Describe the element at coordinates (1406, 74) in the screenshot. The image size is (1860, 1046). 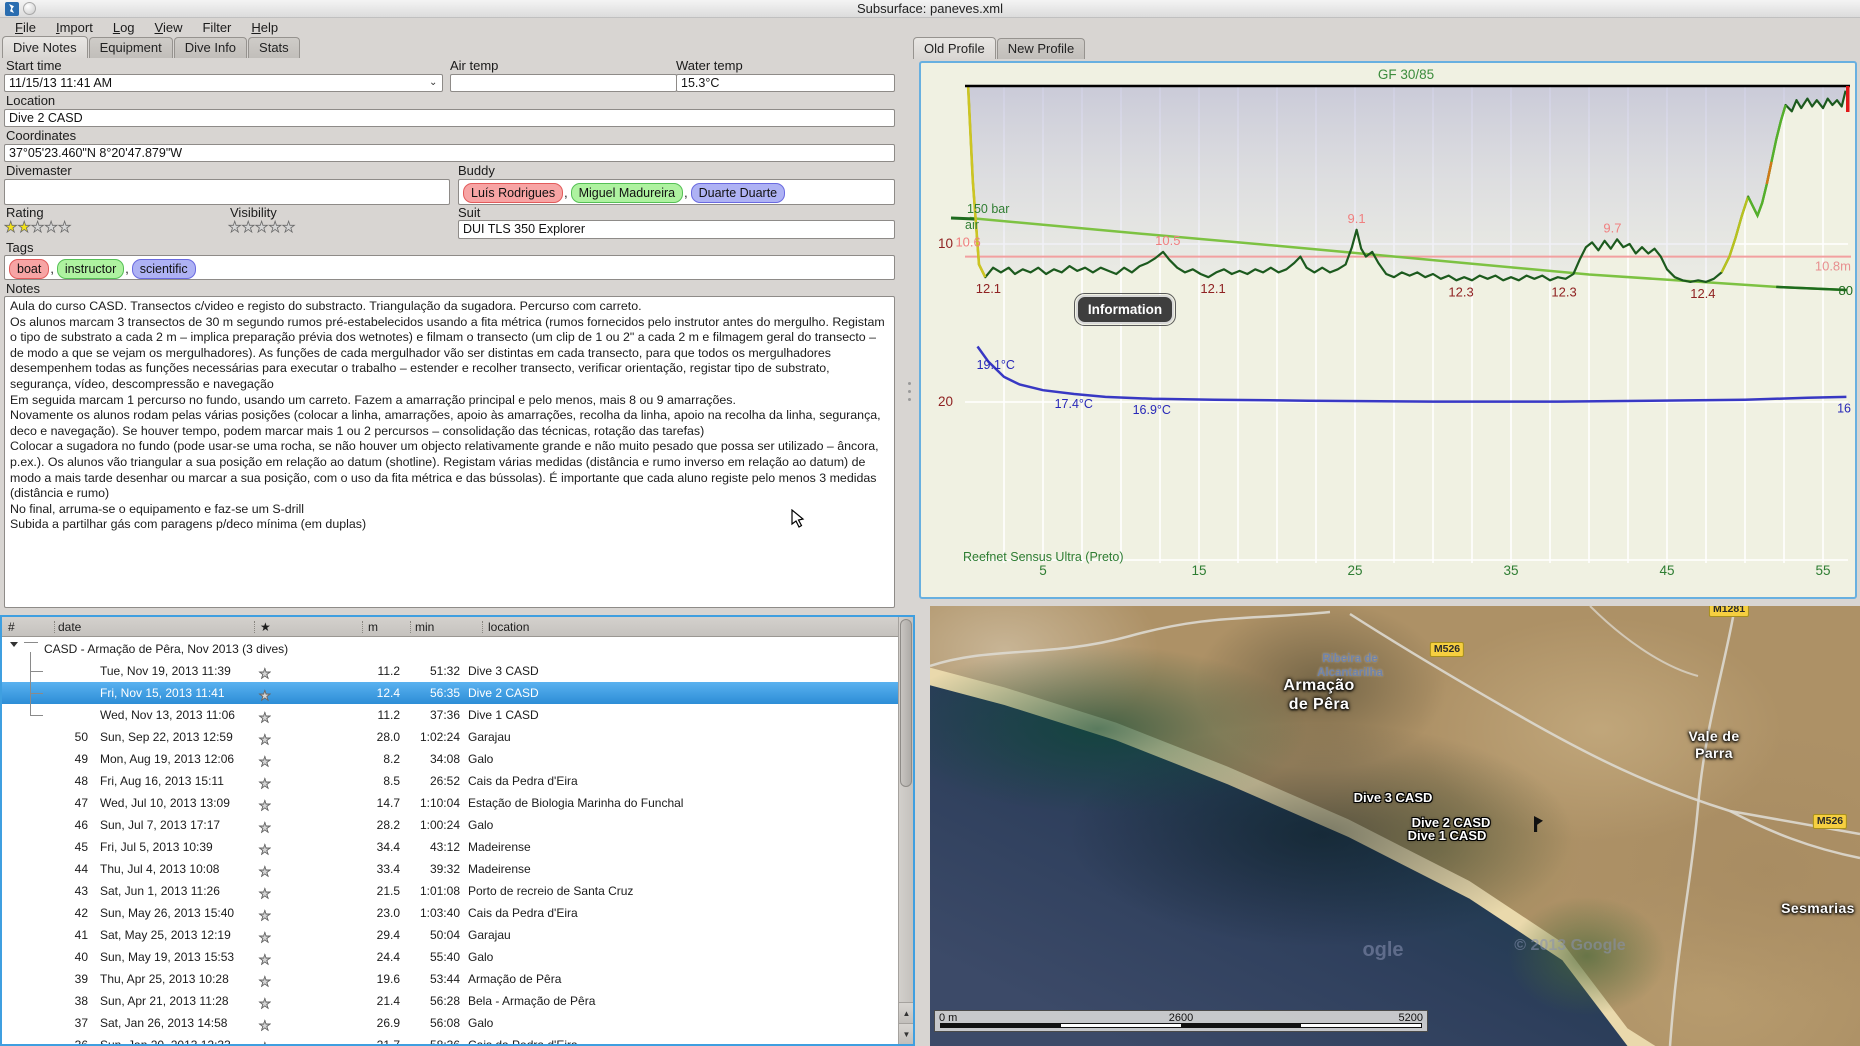
I see `svg-text: GF 30/85` at that location.